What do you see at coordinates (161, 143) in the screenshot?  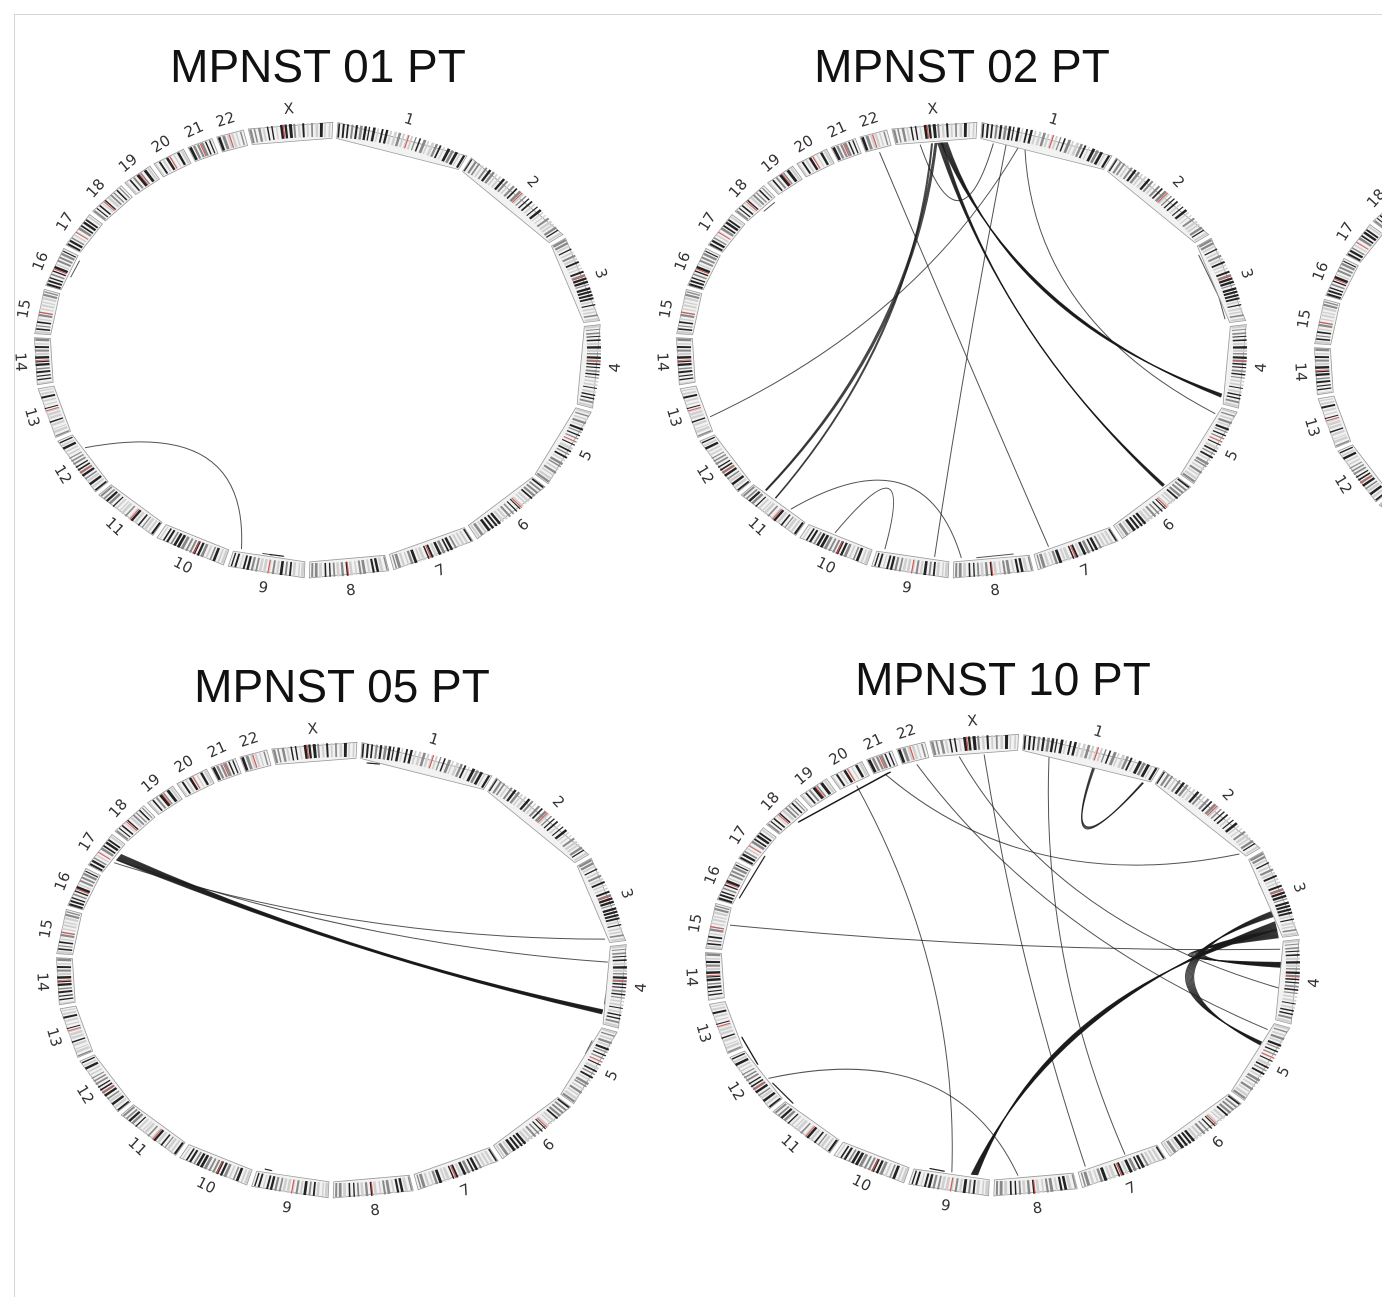 I see `chromosome-label: 20` at bounding box center [161, 143].